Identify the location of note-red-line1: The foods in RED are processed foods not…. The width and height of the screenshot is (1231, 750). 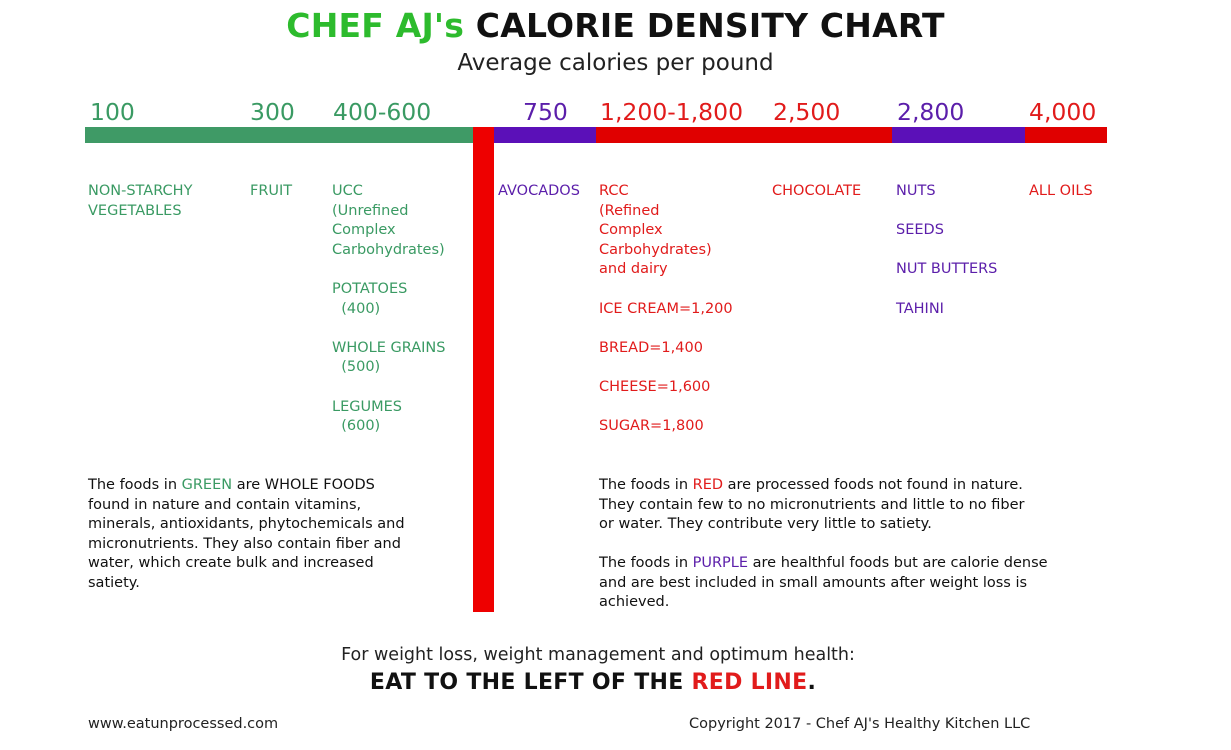
(859, 486).